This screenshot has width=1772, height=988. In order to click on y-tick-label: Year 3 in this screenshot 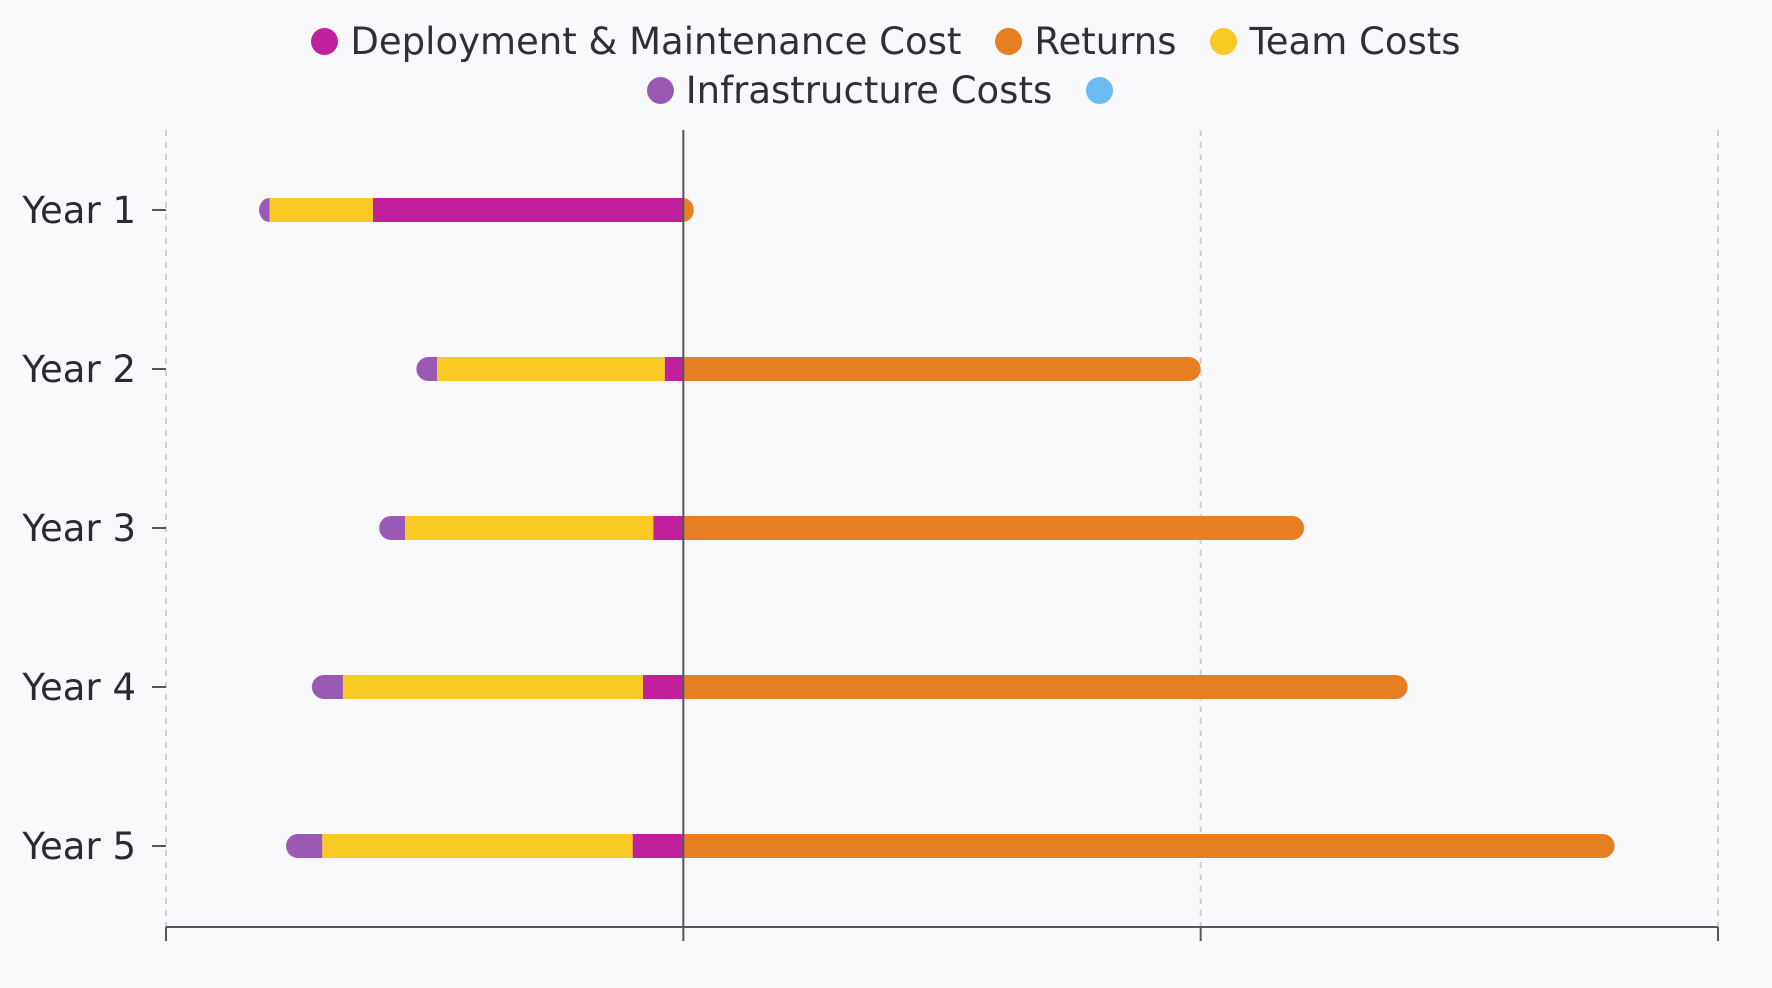, I will do `click(78, 528)`.